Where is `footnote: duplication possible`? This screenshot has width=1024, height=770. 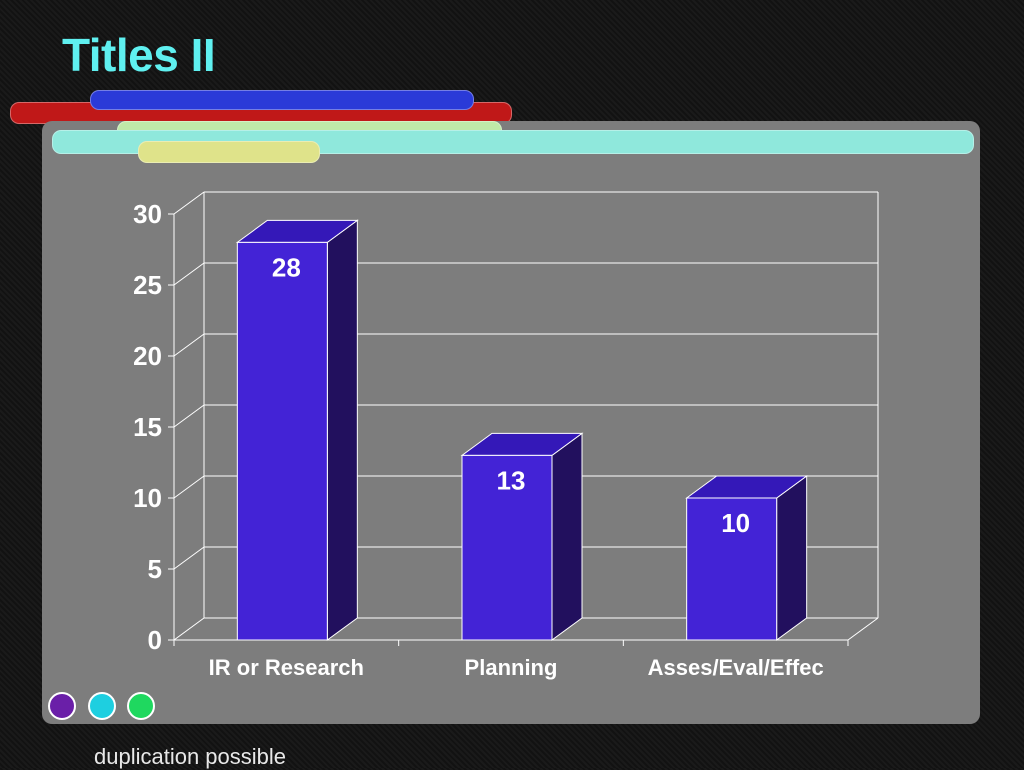 footnote: duplication possible is located at coordinates (190, 756).